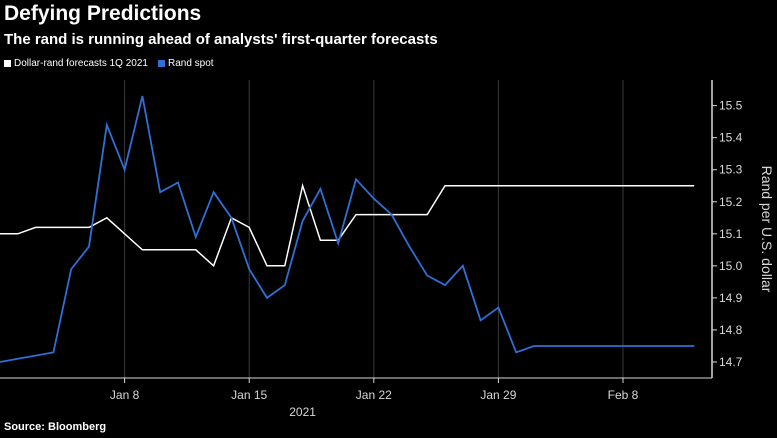  I want to click on y-tick-label: 15.2, so click(731, 202).